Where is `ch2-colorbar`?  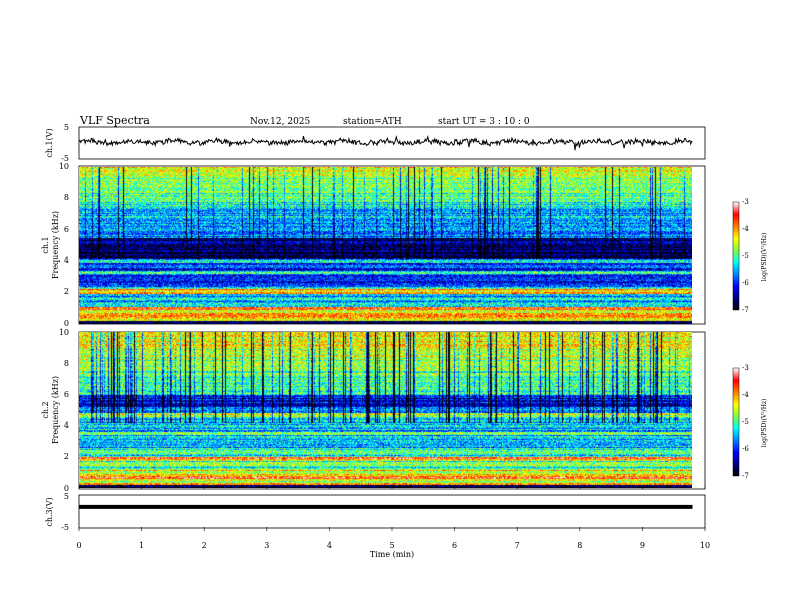
ch2-colorbar is located at coordinates (736, 422).